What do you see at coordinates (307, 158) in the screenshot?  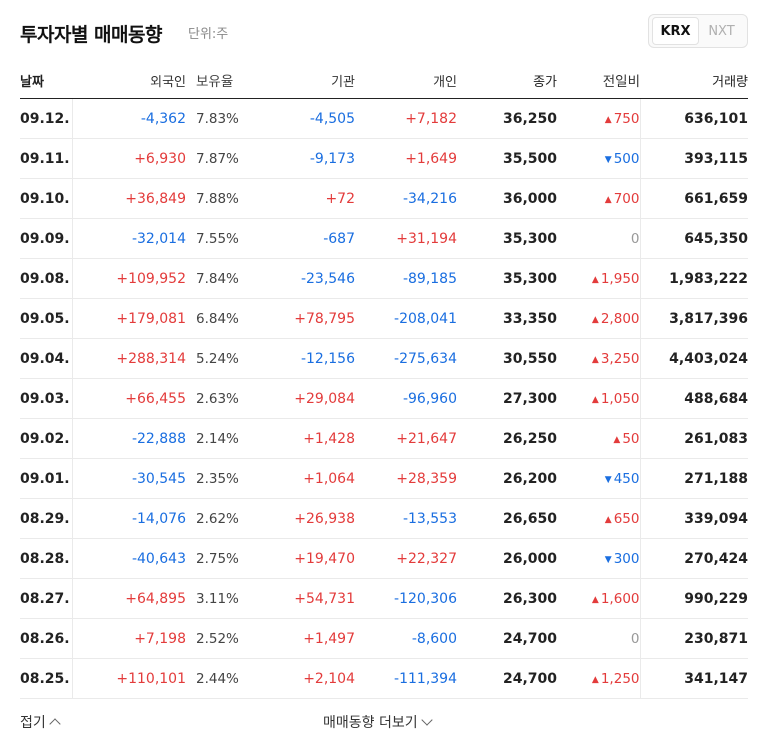 I see `institution-cell: -9,173` at bounding box center [307, 158].